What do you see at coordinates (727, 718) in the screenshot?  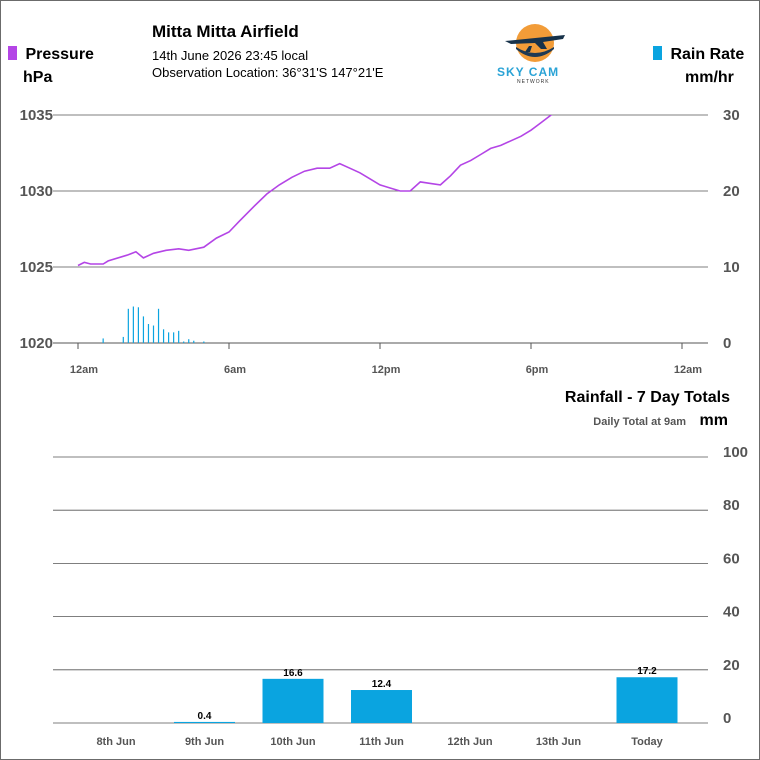 I see `rainfall-axis-tick: 0` at bounding box center [727, 718].